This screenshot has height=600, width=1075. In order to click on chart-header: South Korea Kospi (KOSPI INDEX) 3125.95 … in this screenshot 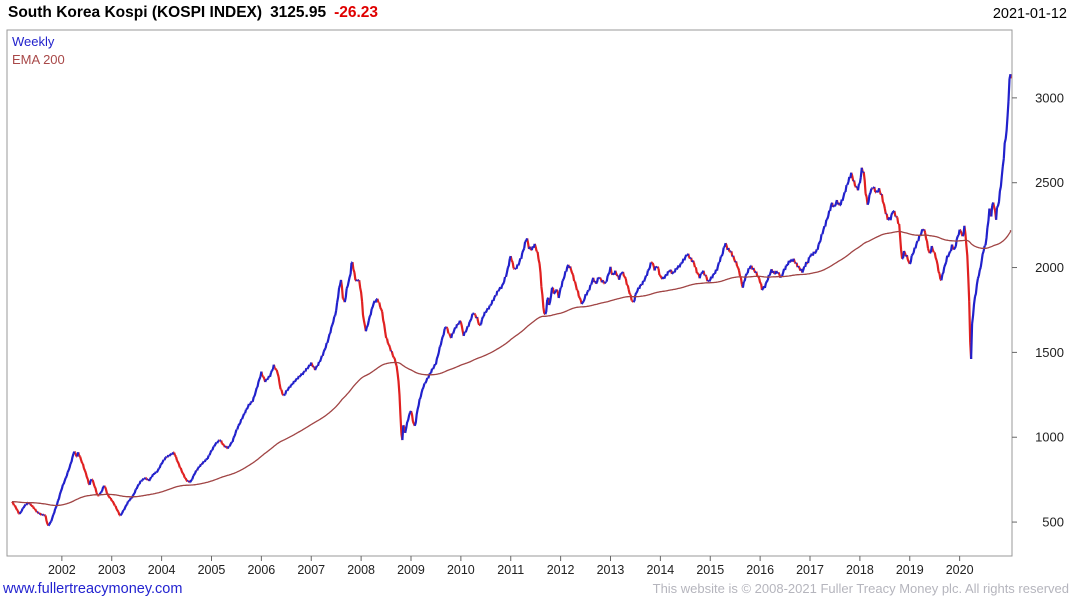, I will do `click(193, 13)`.